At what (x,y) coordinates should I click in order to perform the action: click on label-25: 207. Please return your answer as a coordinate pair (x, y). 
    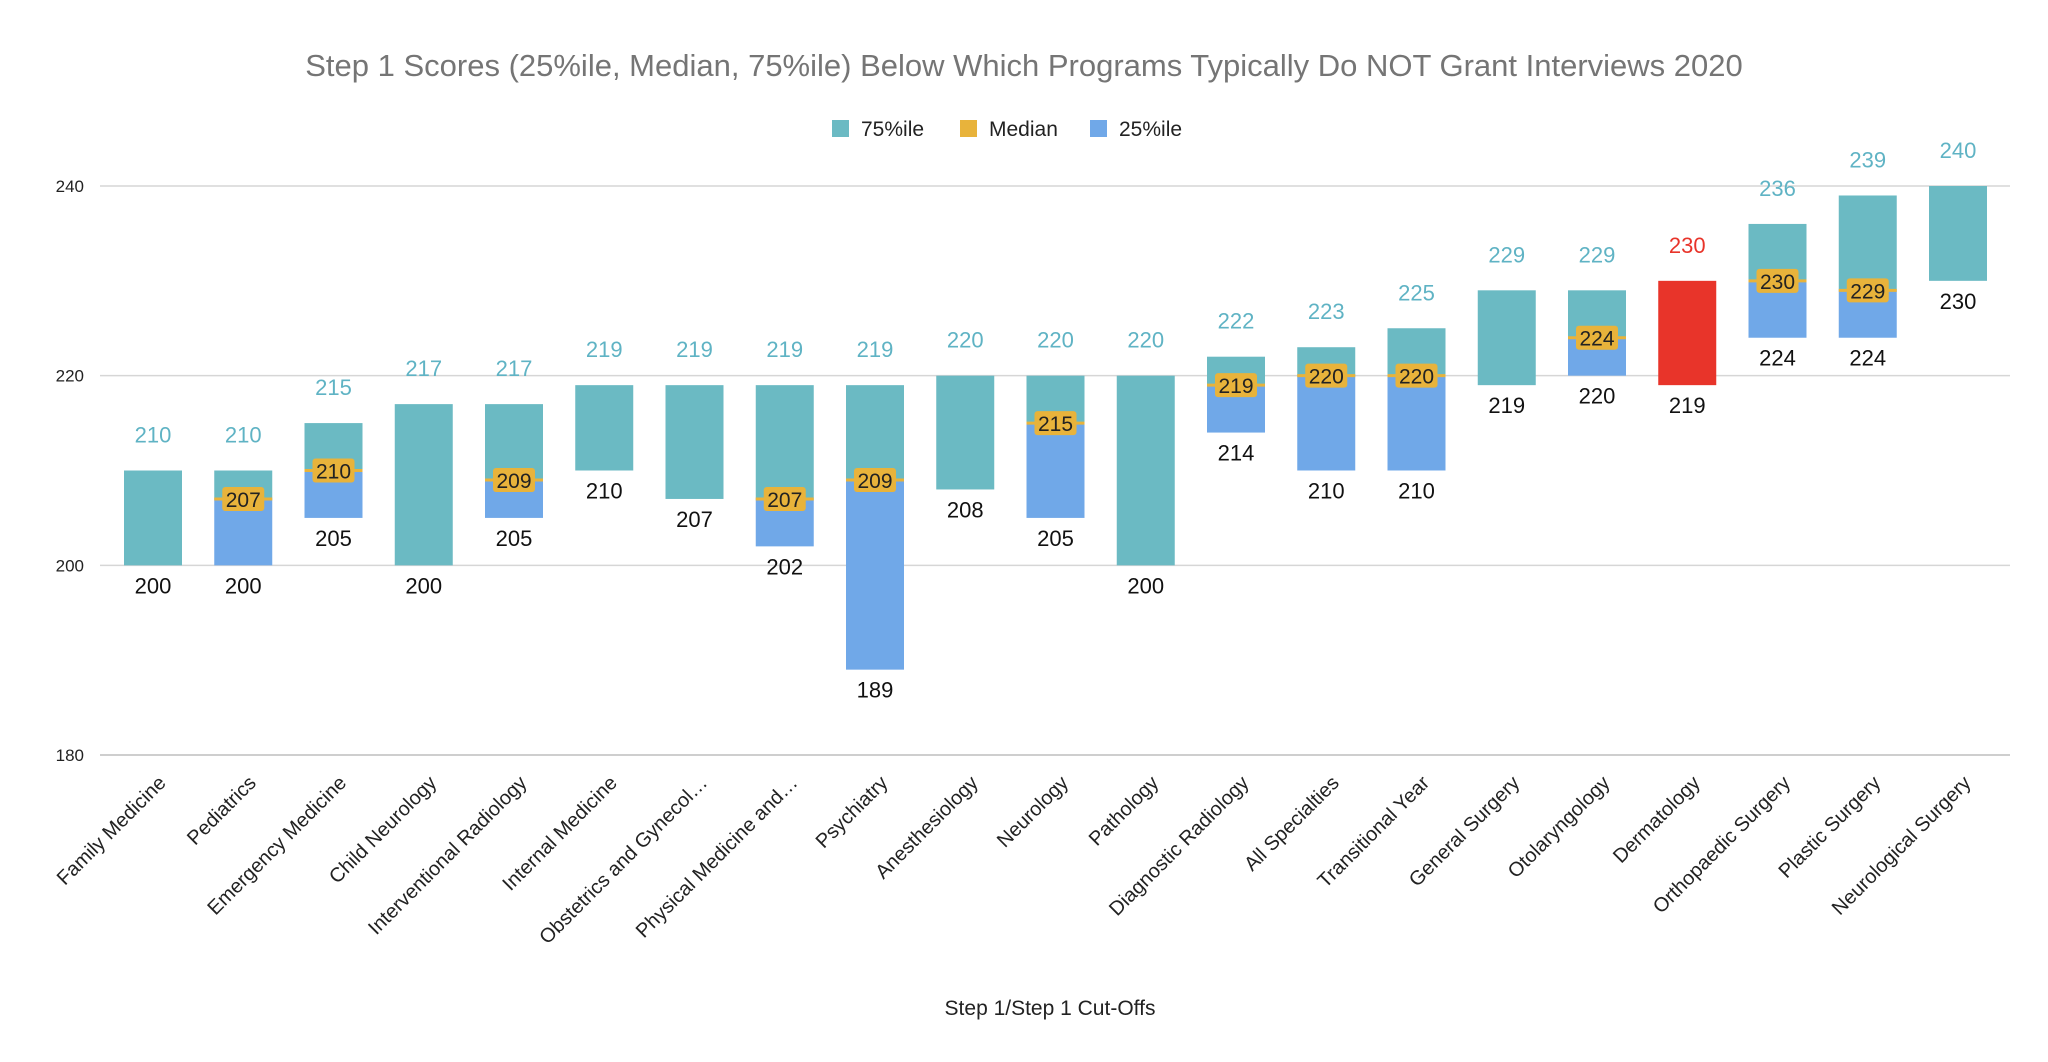
    Looking at the image, I should click on (694, 519).